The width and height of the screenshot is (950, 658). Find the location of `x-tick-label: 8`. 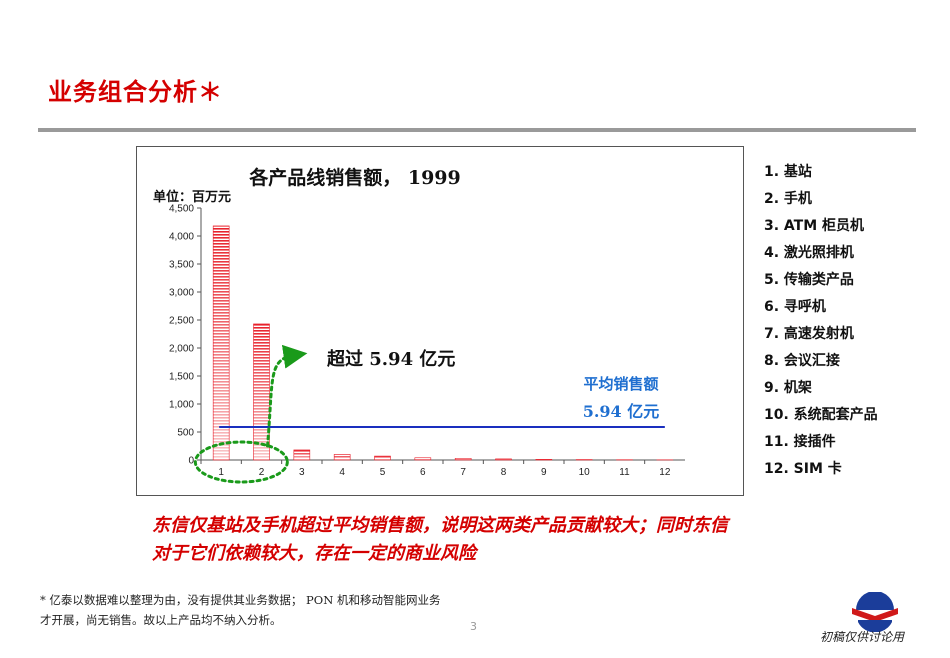

x-tick-label: 8 is located at coordinates (504, 472).